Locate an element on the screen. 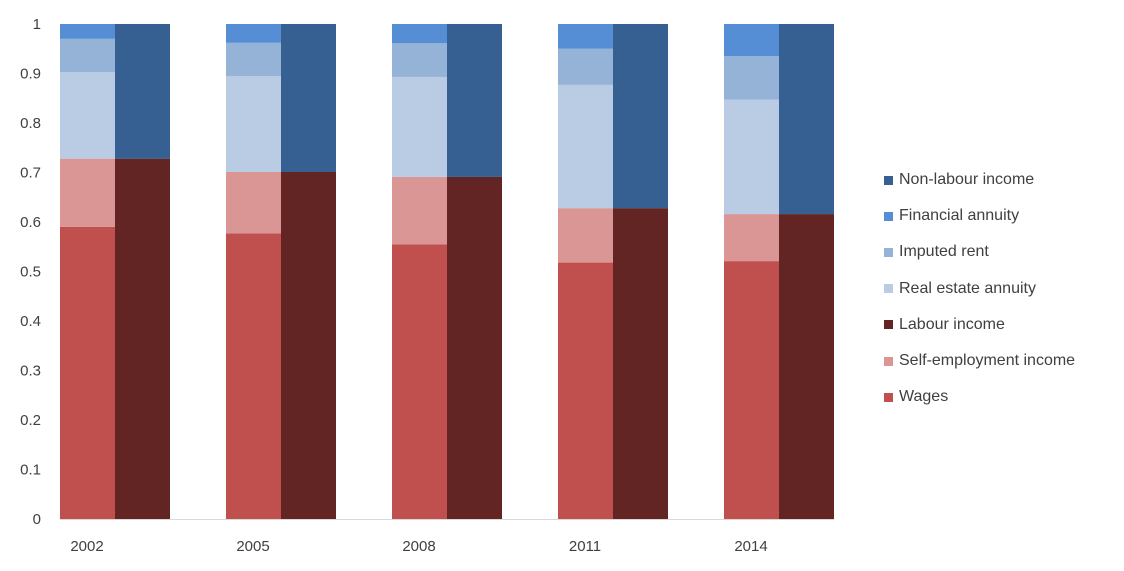  legend-label: Real estate annuity is located at coordinates (967, 288).